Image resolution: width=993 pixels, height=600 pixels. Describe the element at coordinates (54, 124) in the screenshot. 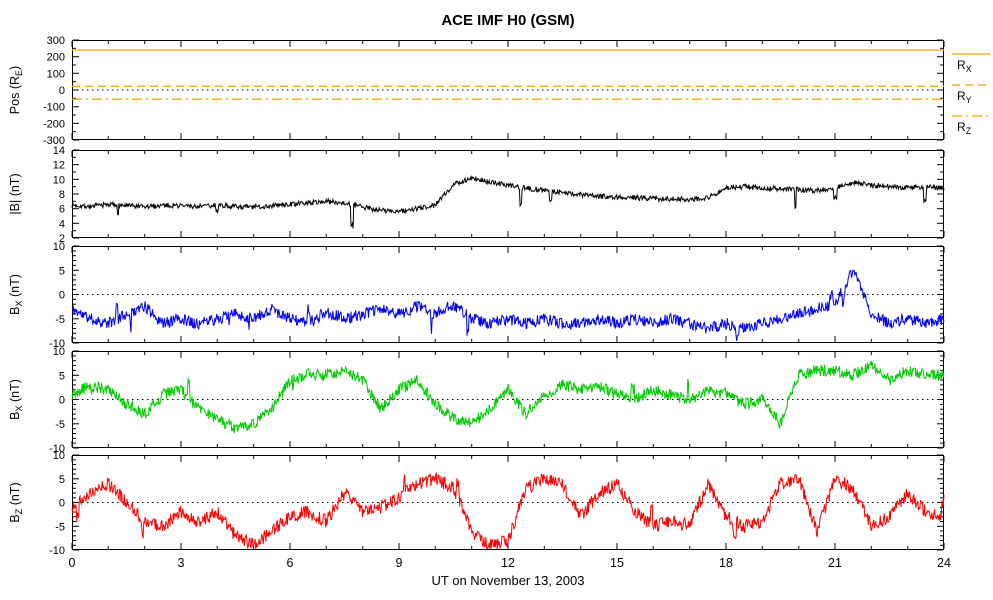

I see `y-tick-label: -200` at that location.